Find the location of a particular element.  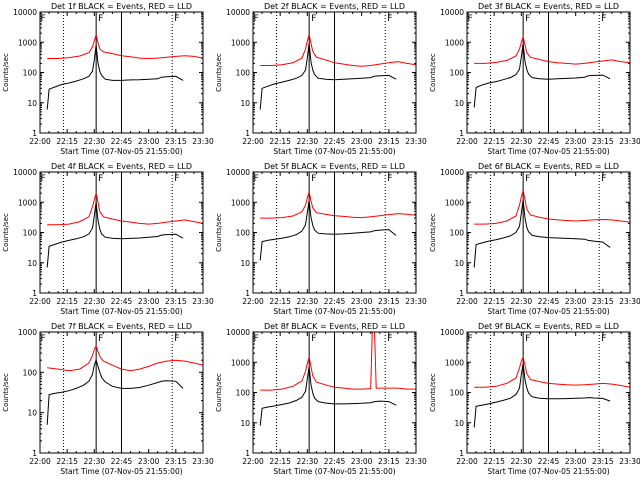

chart-title: Det 3f BLACK = Events, RED = LLD is located at coordinates (548, 6).